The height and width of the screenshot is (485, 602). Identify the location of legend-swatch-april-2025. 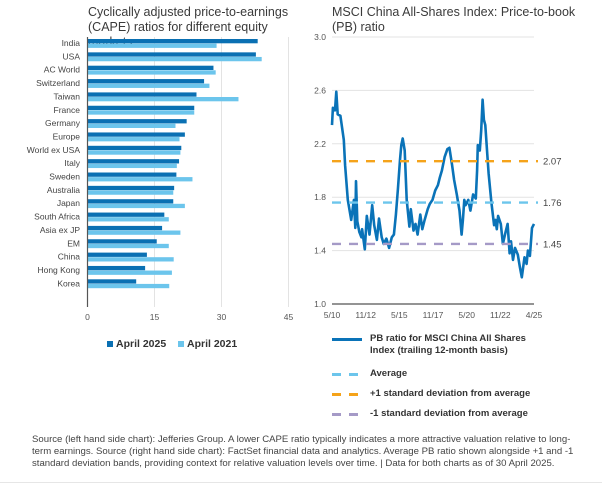
(110, 344).